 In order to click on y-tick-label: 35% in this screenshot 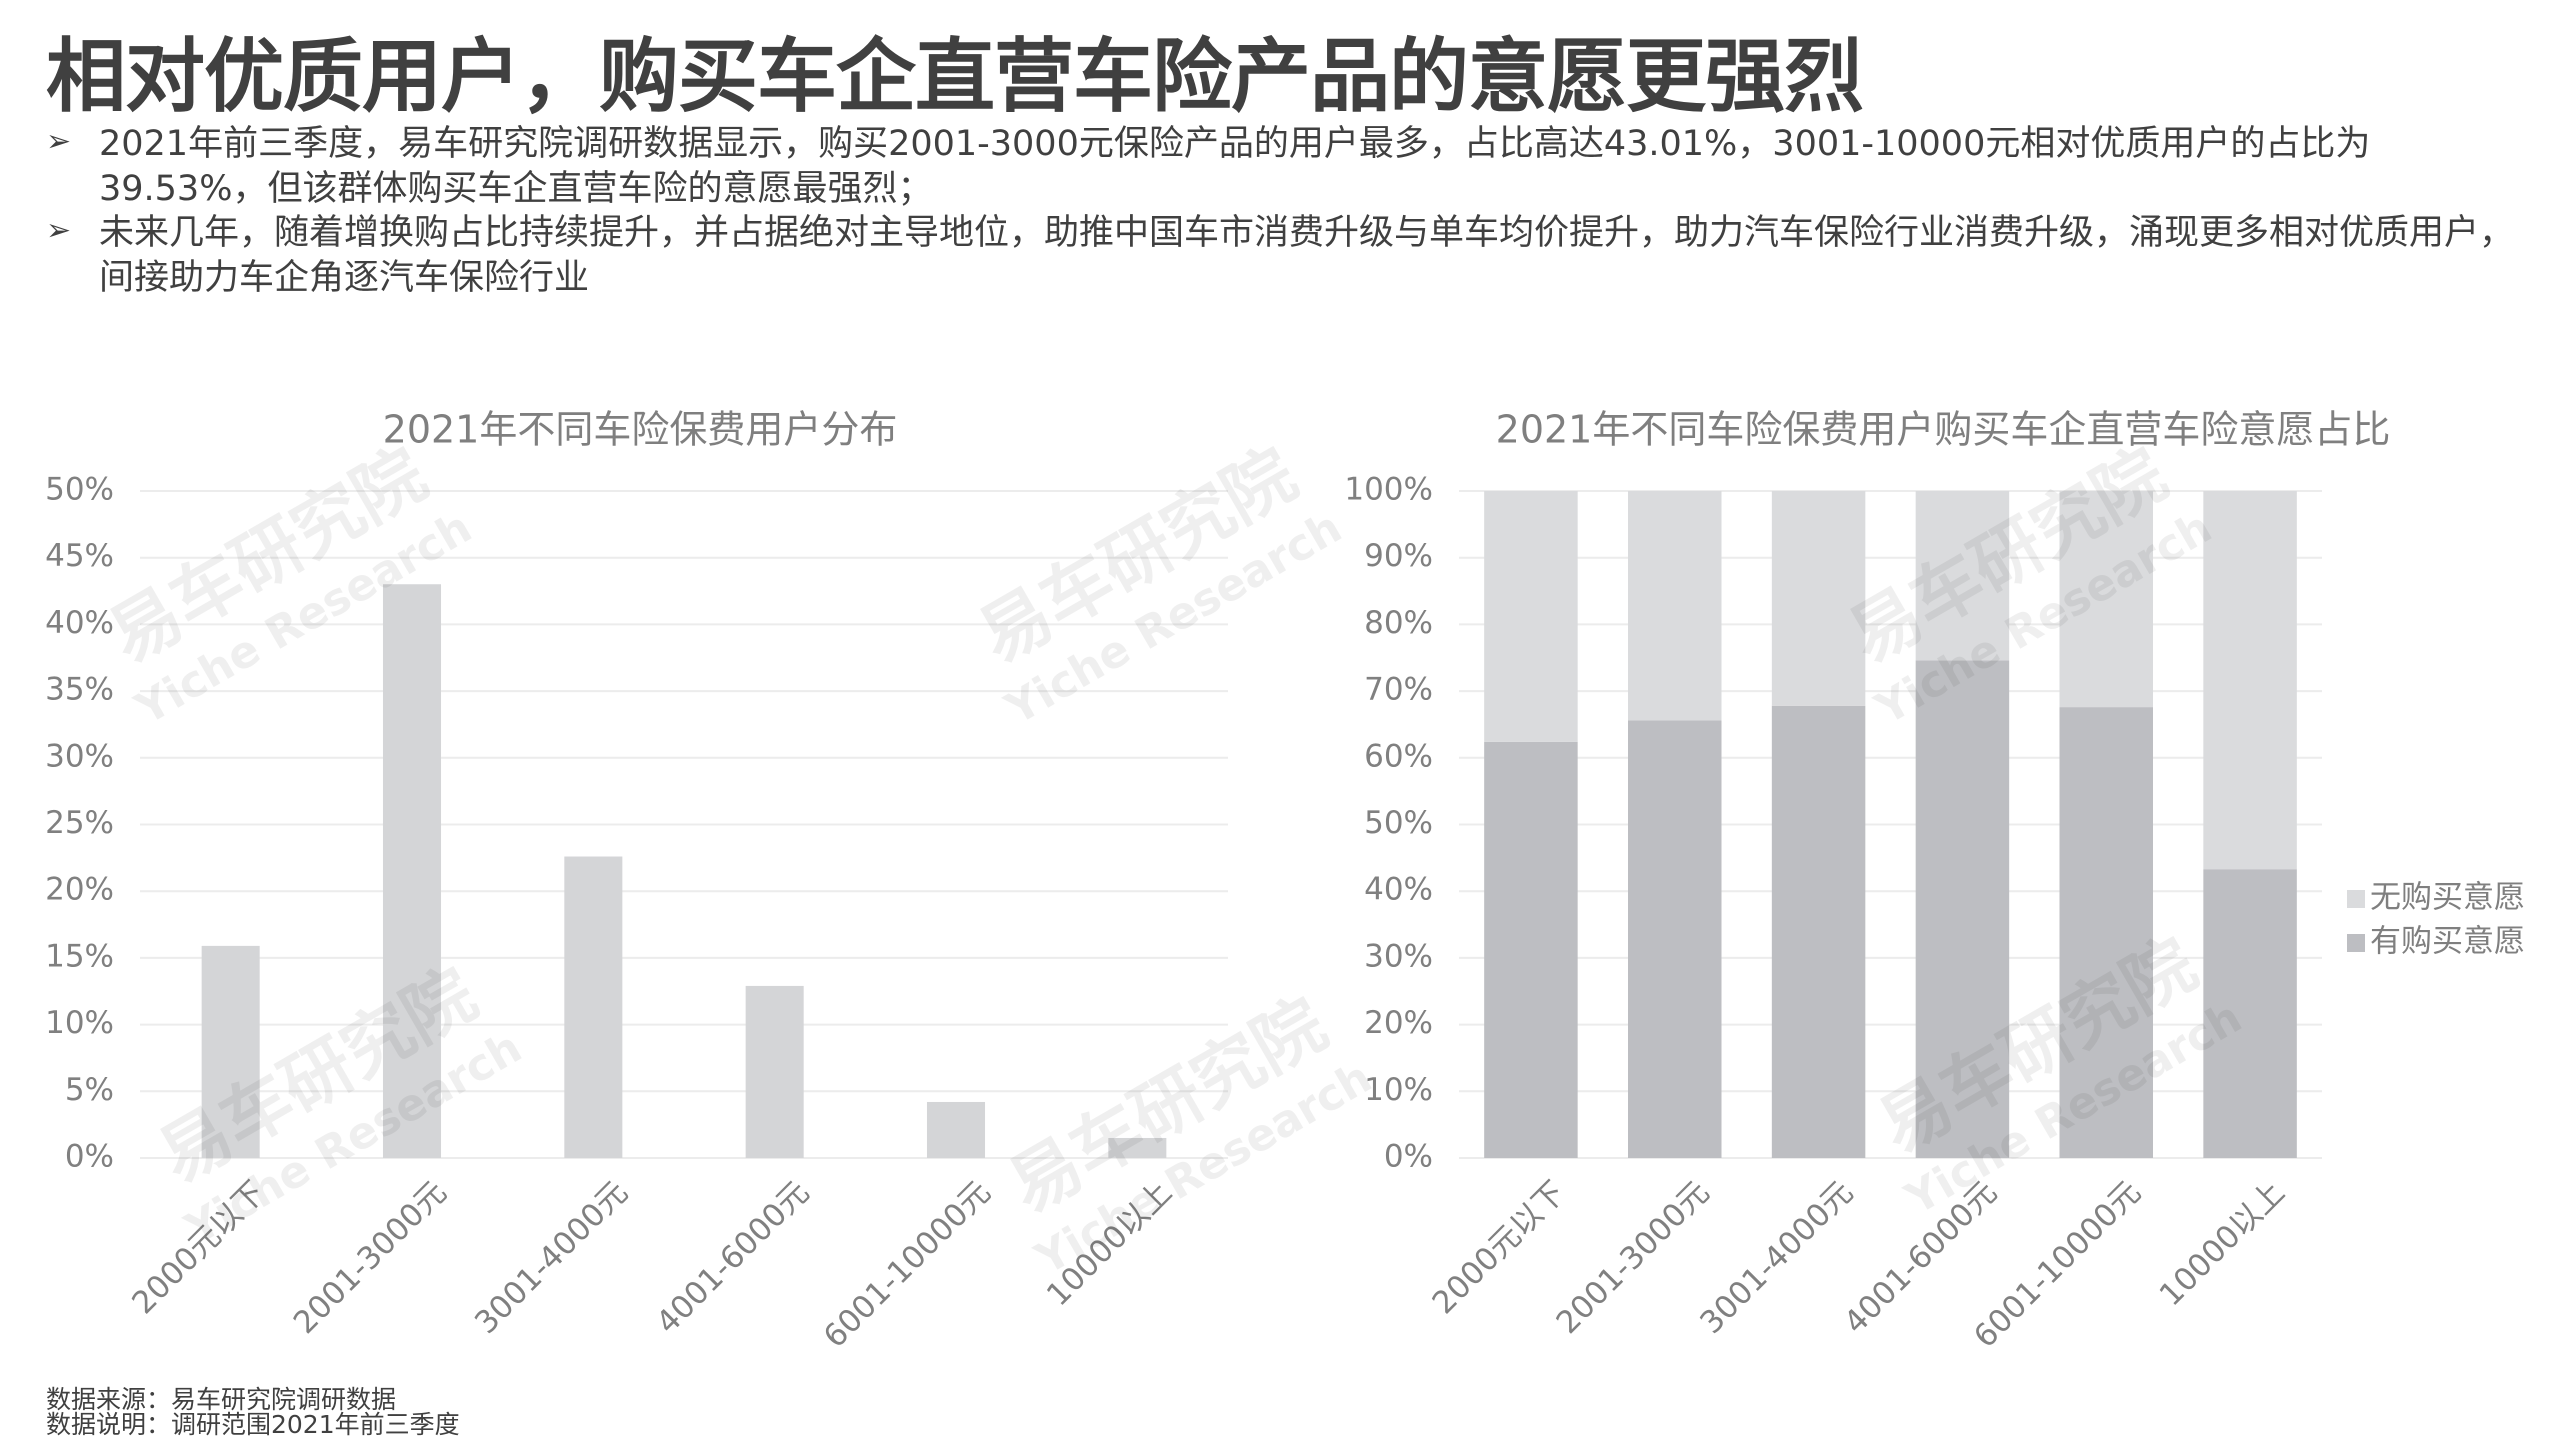, I will do `click(79, 690)`.